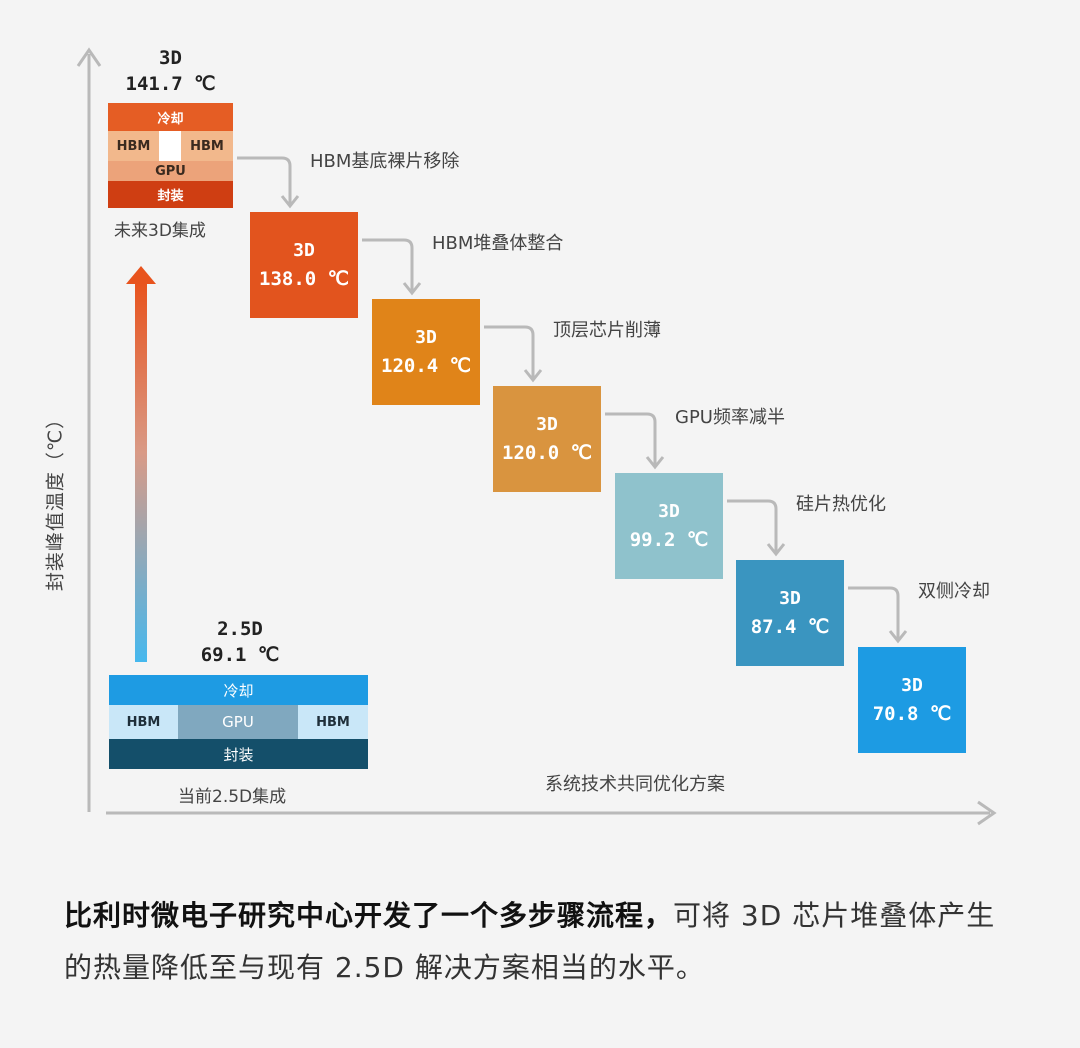  Describe the element at coordinates (607, 330) in the screenshot. I see `step-label-3: 顶层芯片削薄` at that location.